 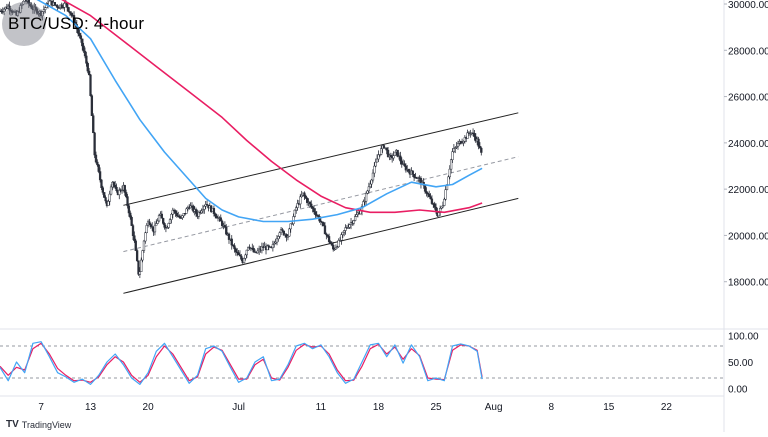 What do you see at coordinates (321, 407) in the screenshot?
I see `time-tick-label: 11` at bounding box center [321, 407].